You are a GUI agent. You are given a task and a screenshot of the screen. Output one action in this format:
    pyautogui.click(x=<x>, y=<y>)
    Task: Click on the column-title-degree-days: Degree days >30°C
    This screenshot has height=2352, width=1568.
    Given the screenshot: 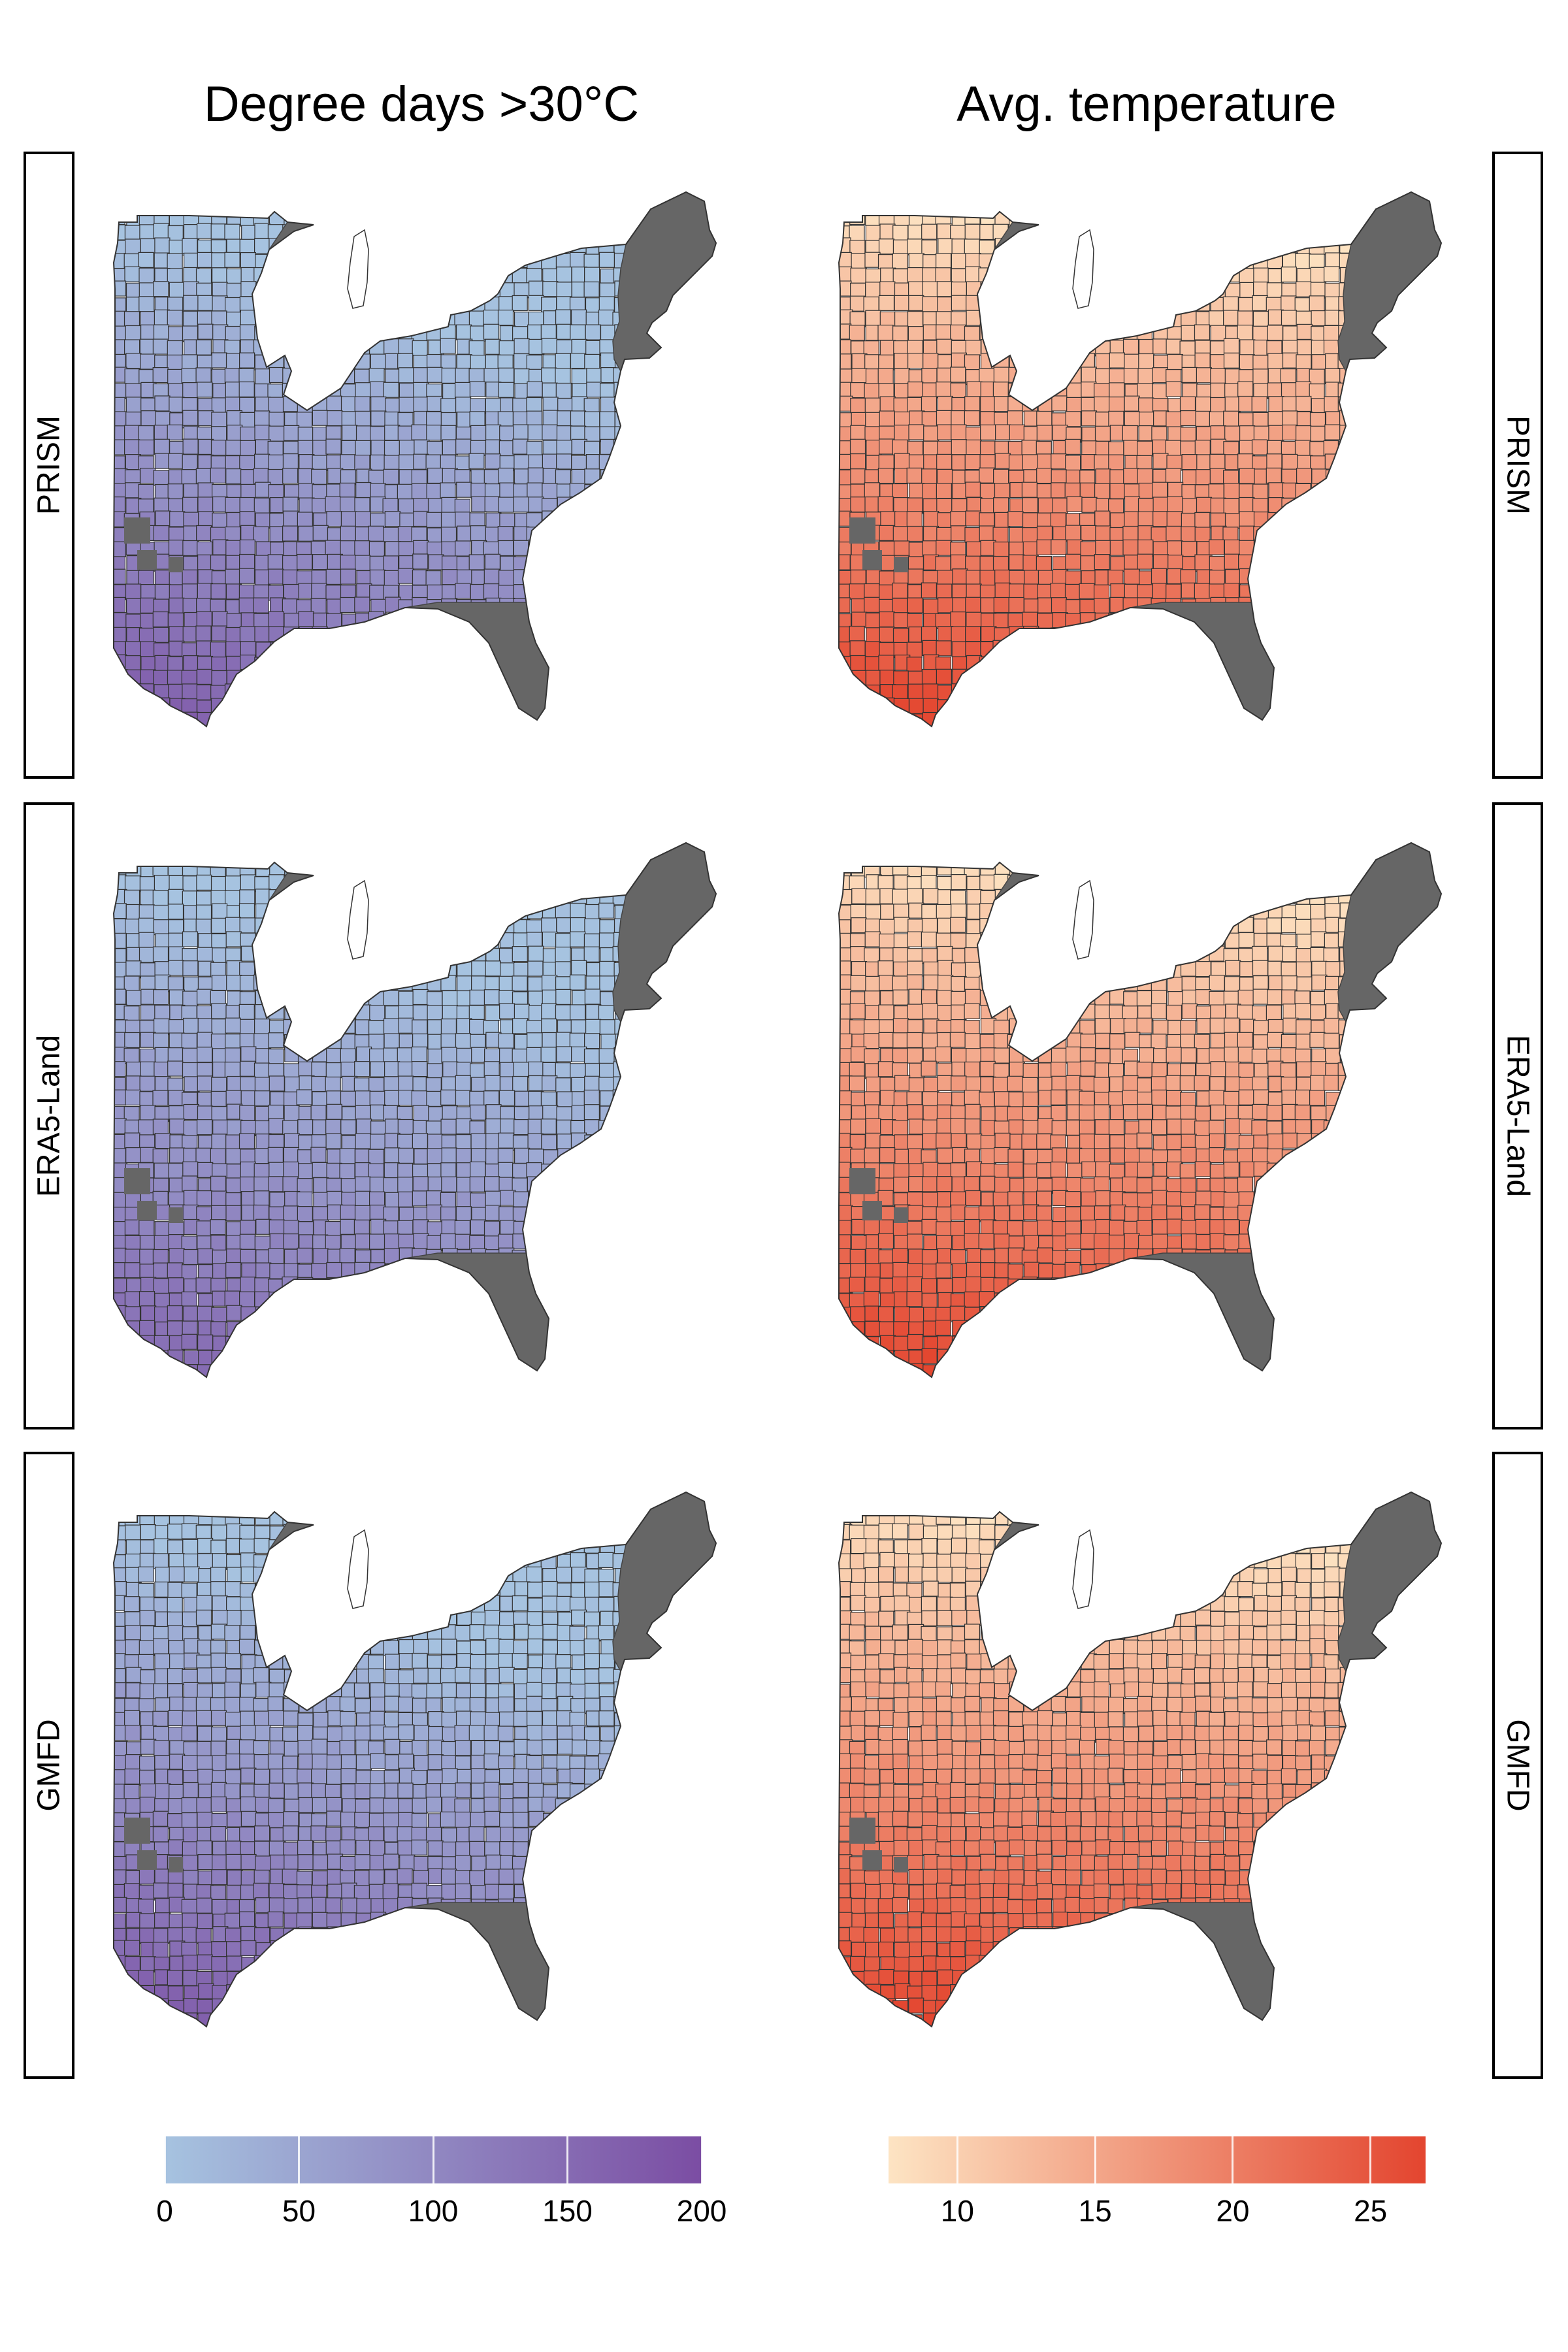 What is the action you would take?
    pyautogui.click(x=421, y=104)
    